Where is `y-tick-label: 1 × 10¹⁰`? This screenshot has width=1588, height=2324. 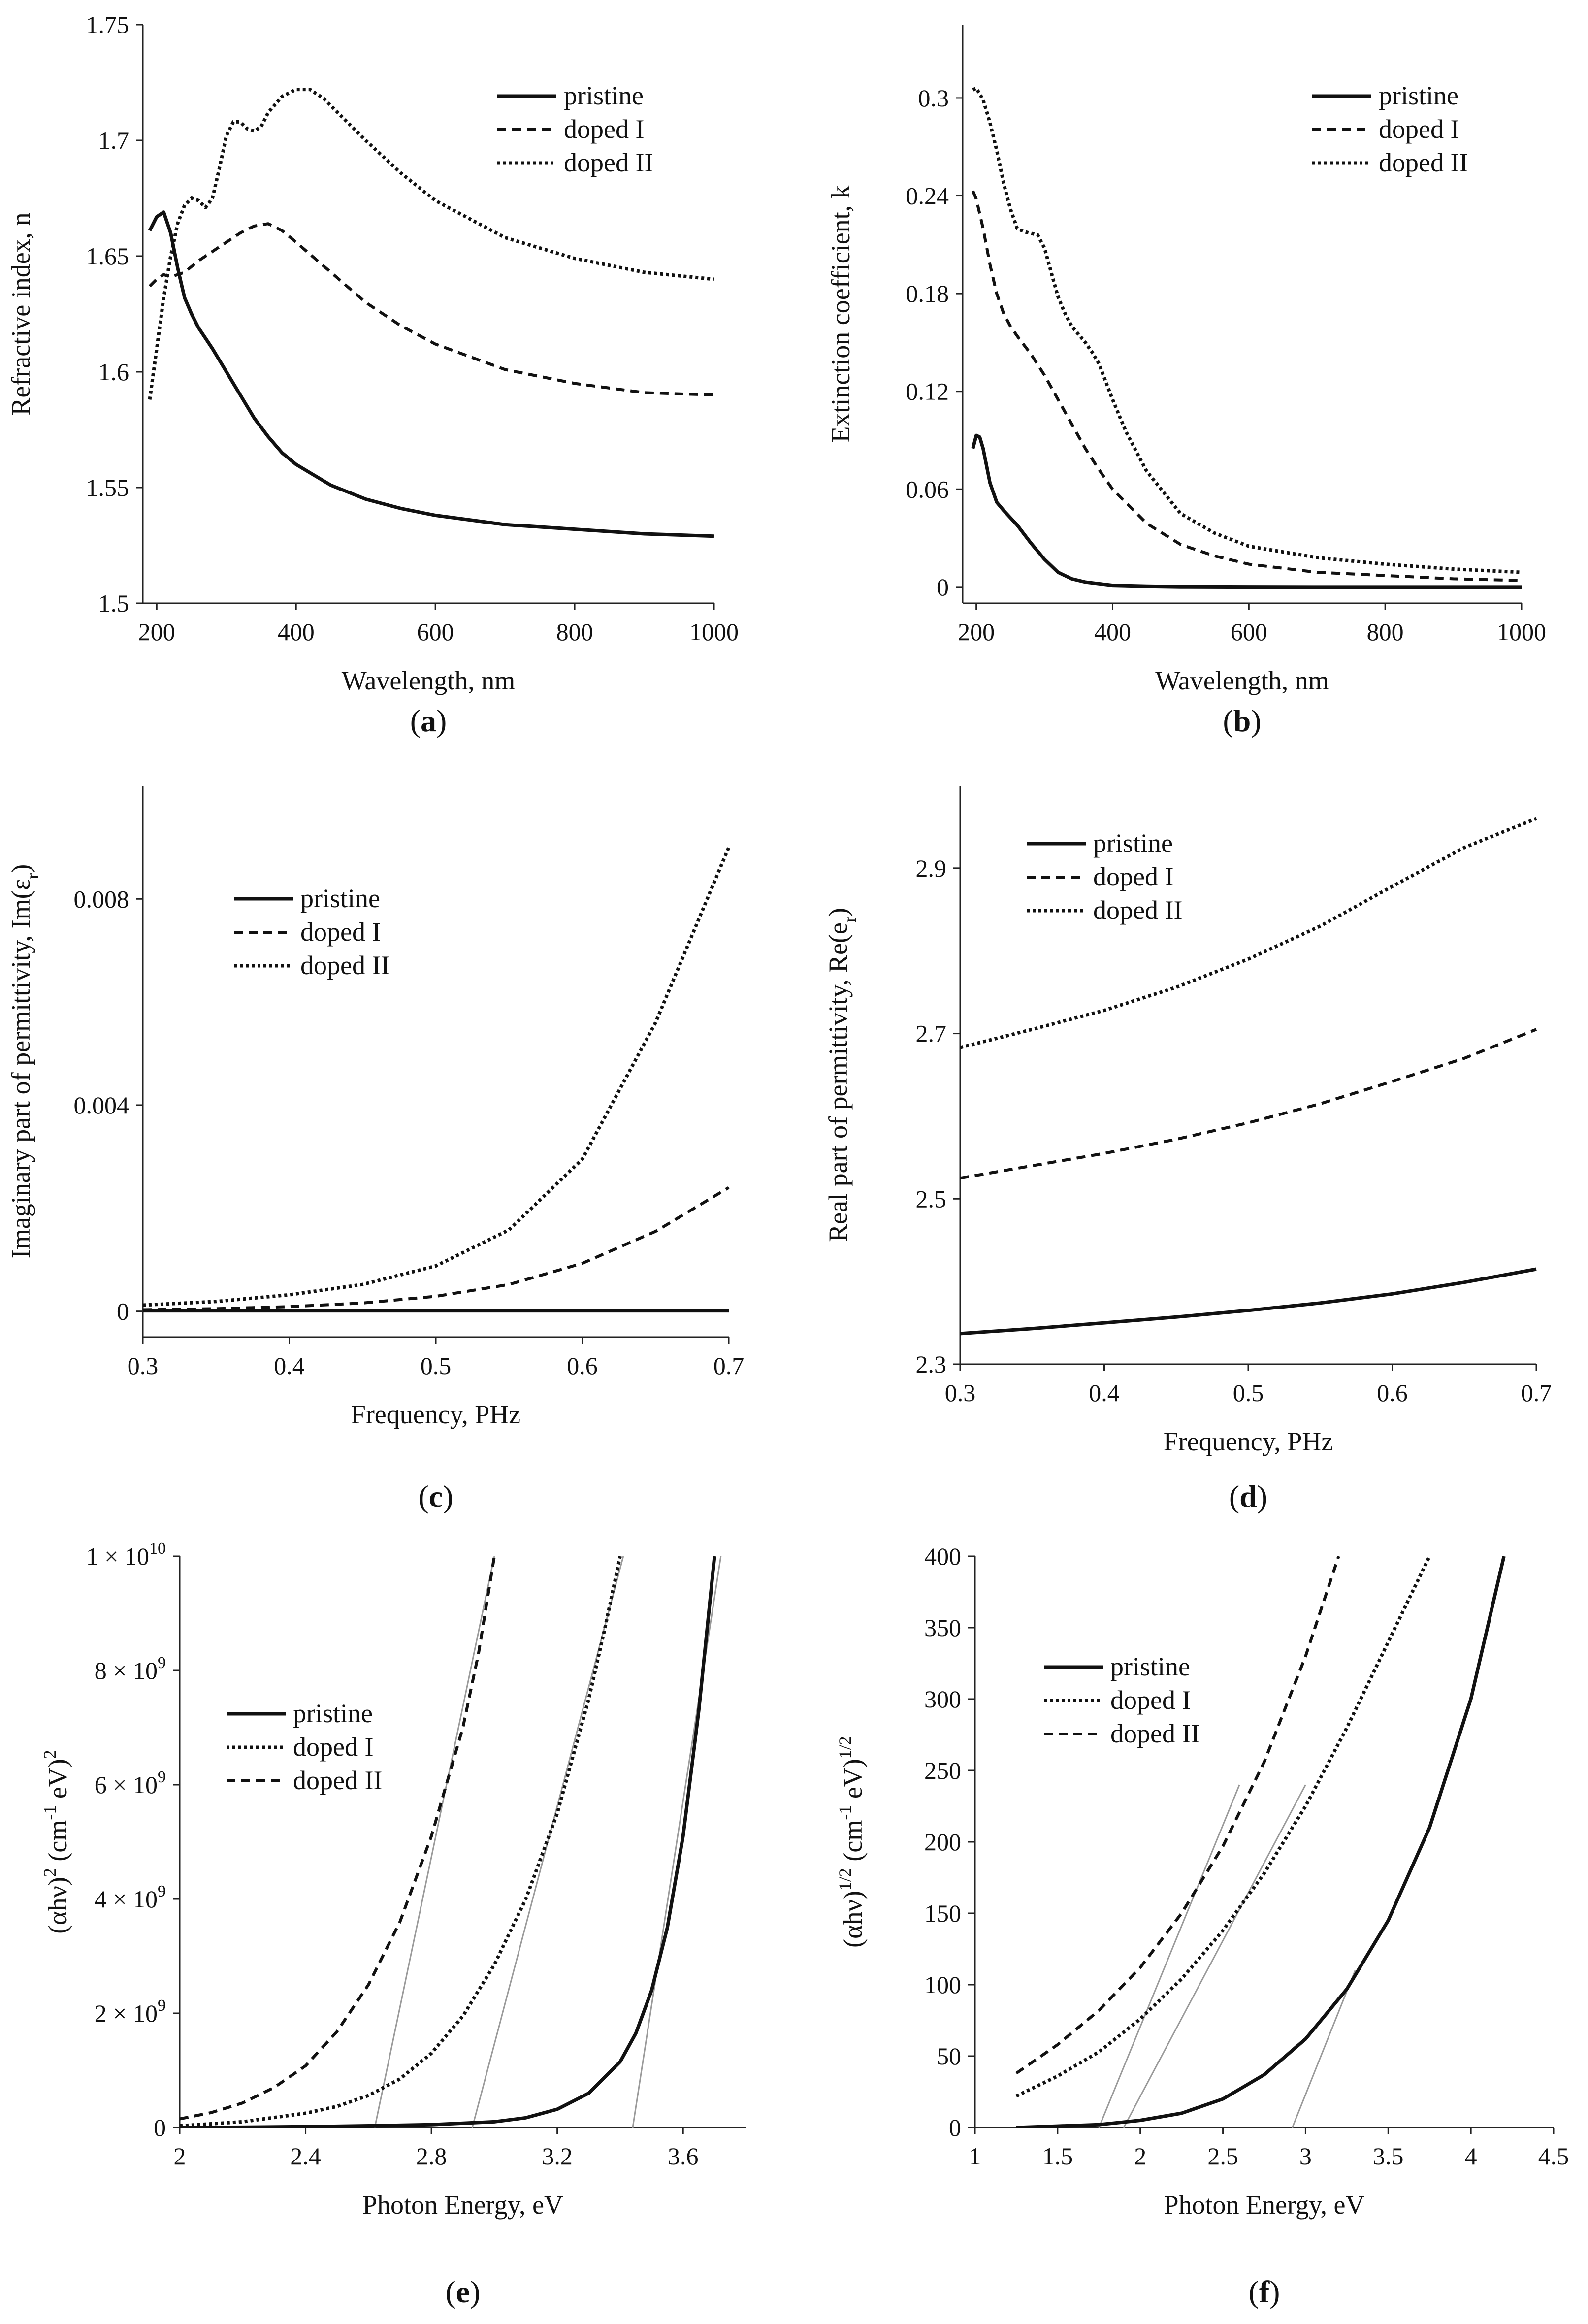
y-tick-label: 1 × 10¹⁰ is located at coordinates (126, 1554).